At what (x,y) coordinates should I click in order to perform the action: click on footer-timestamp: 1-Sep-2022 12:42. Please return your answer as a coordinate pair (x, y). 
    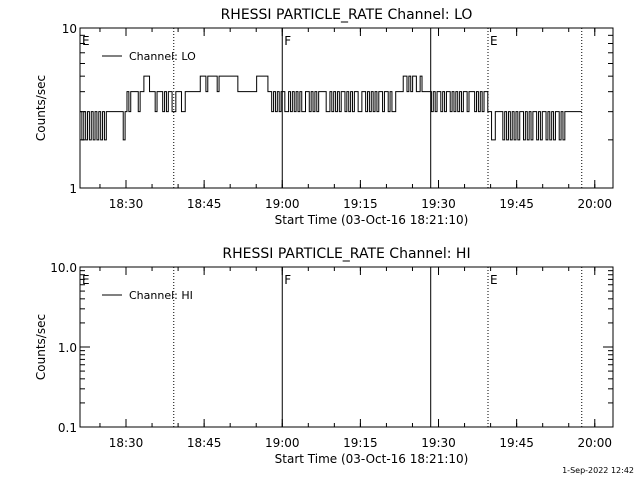
    Looking at the image, I should click on (598, 470).